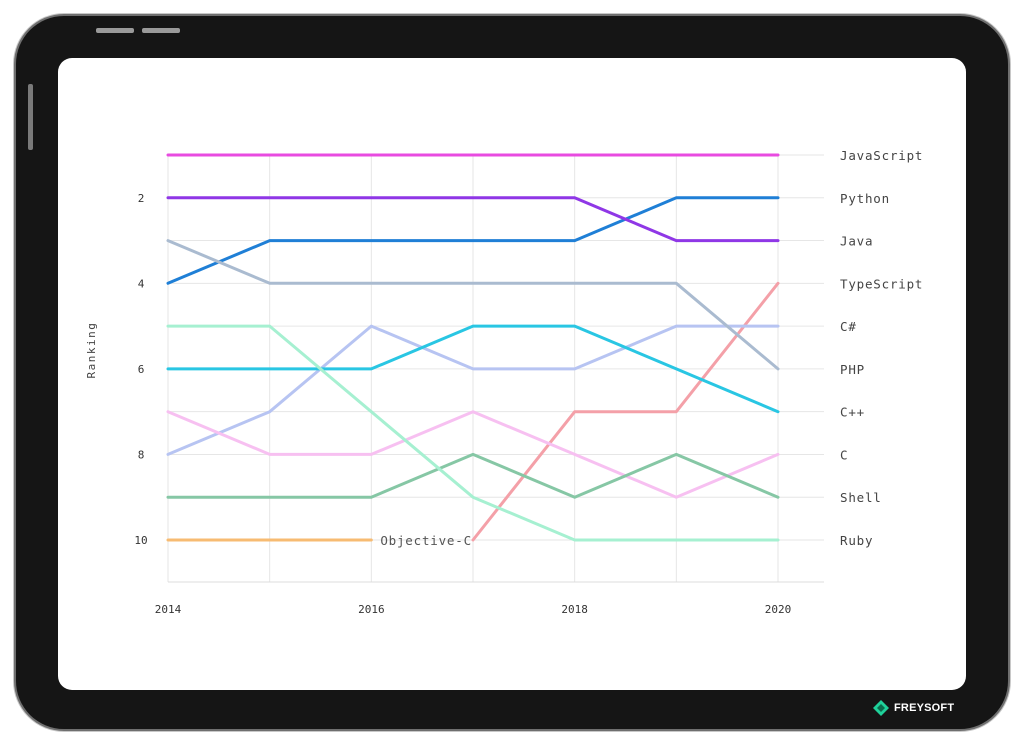  I want to click on legend-label: C, so click(844, 454).